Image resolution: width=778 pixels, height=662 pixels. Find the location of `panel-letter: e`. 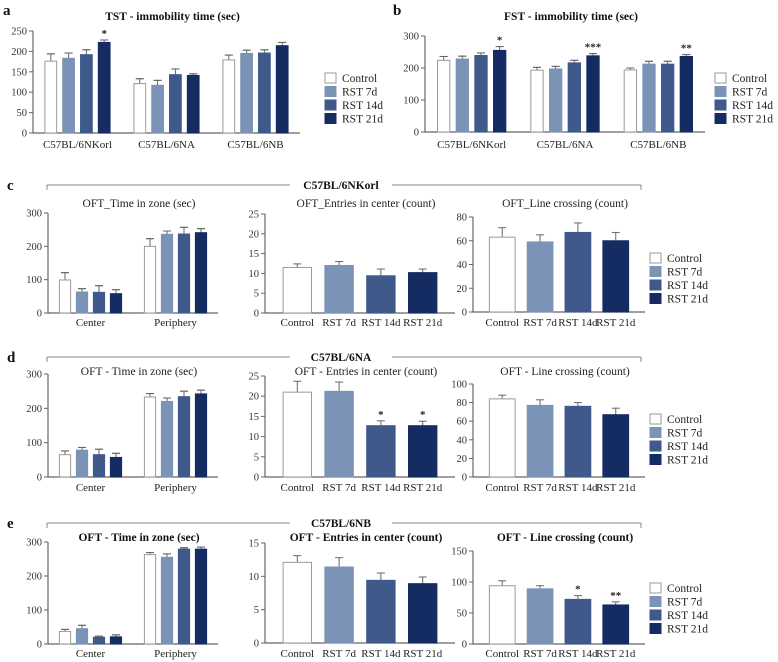

panel-letter: e is located at coordinates (10, 524).